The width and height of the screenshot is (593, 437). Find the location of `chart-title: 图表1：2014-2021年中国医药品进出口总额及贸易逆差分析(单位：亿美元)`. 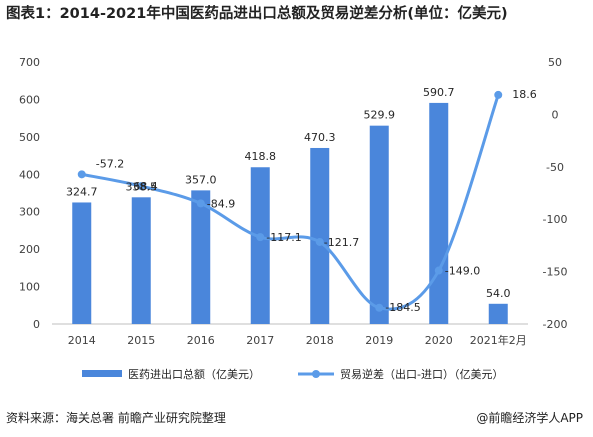

chart-title: 图表1：2014-2021年中国医药品进出口总额及贸易逆差分析(单位：亿美元) is located at coordinates (257, 14).